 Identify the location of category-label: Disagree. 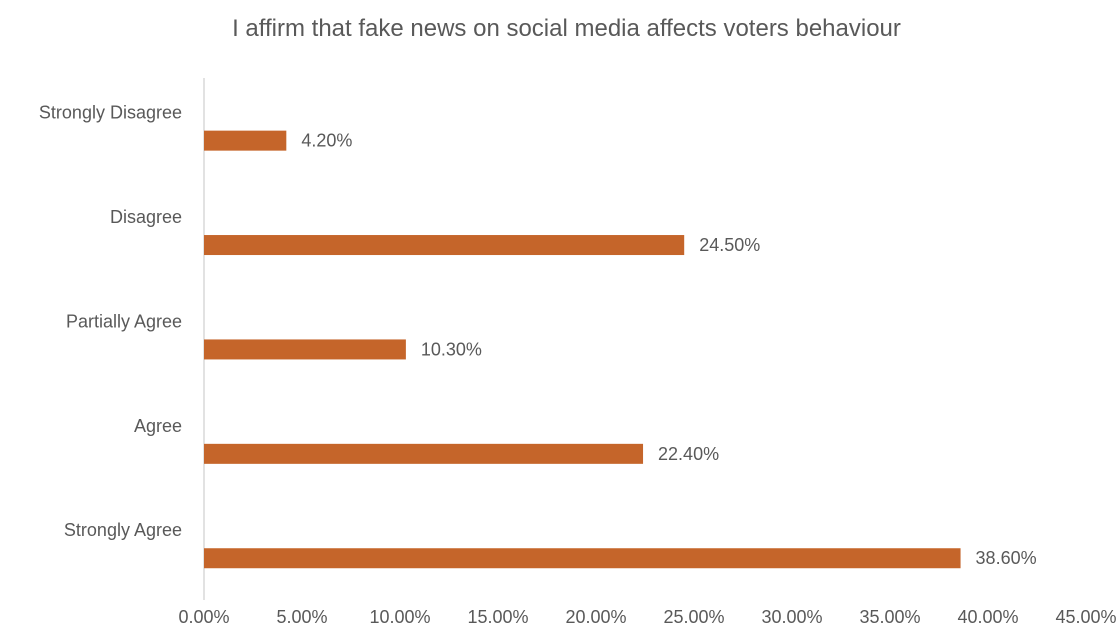
(146, 217).